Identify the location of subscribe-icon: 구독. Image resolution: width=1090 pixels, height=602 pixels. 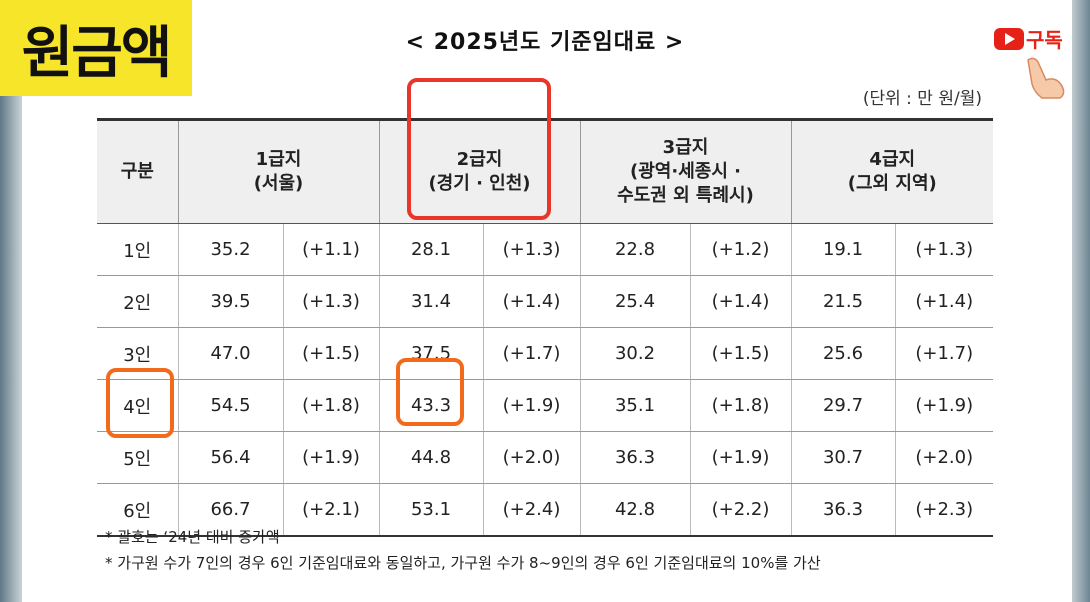
(1029, 63).